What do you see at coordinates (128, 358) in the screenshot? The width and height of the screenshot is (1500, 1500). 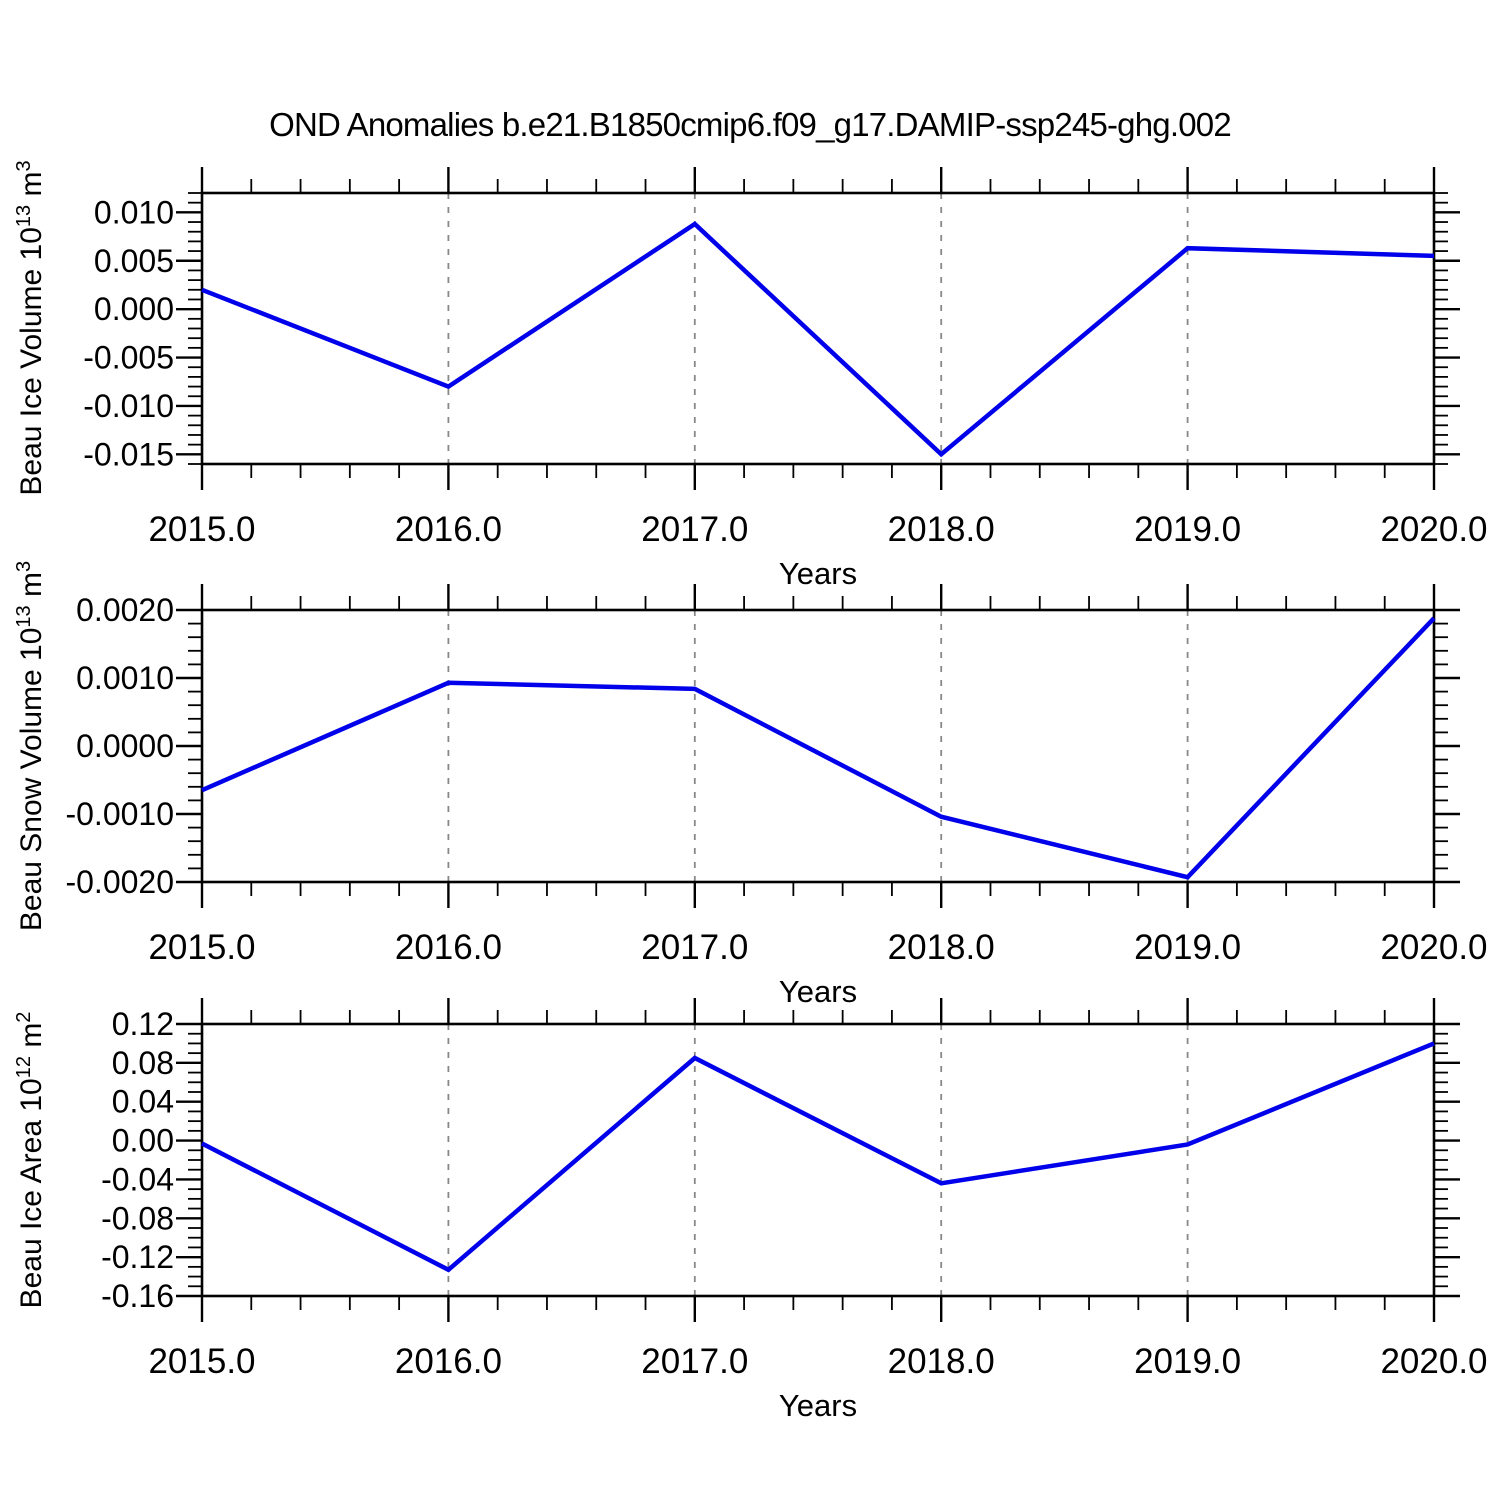 I see `y-tick-label: -0.005` at bounding box center [128, 358].